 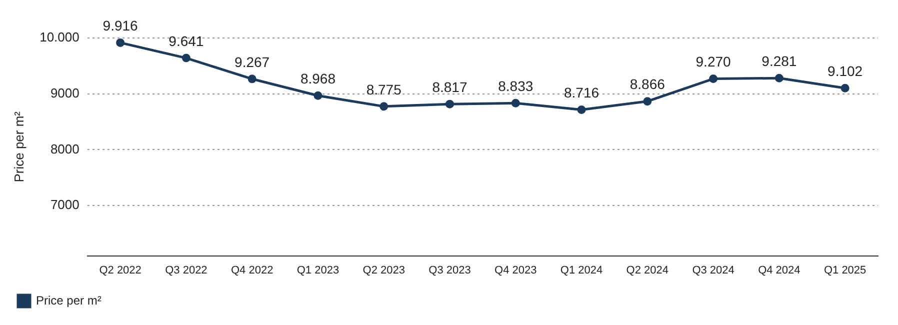 What do you see at coordinates (450, 86) in the screenshot?
I see `data-label: 8.817` at bounding box center [450, 86].